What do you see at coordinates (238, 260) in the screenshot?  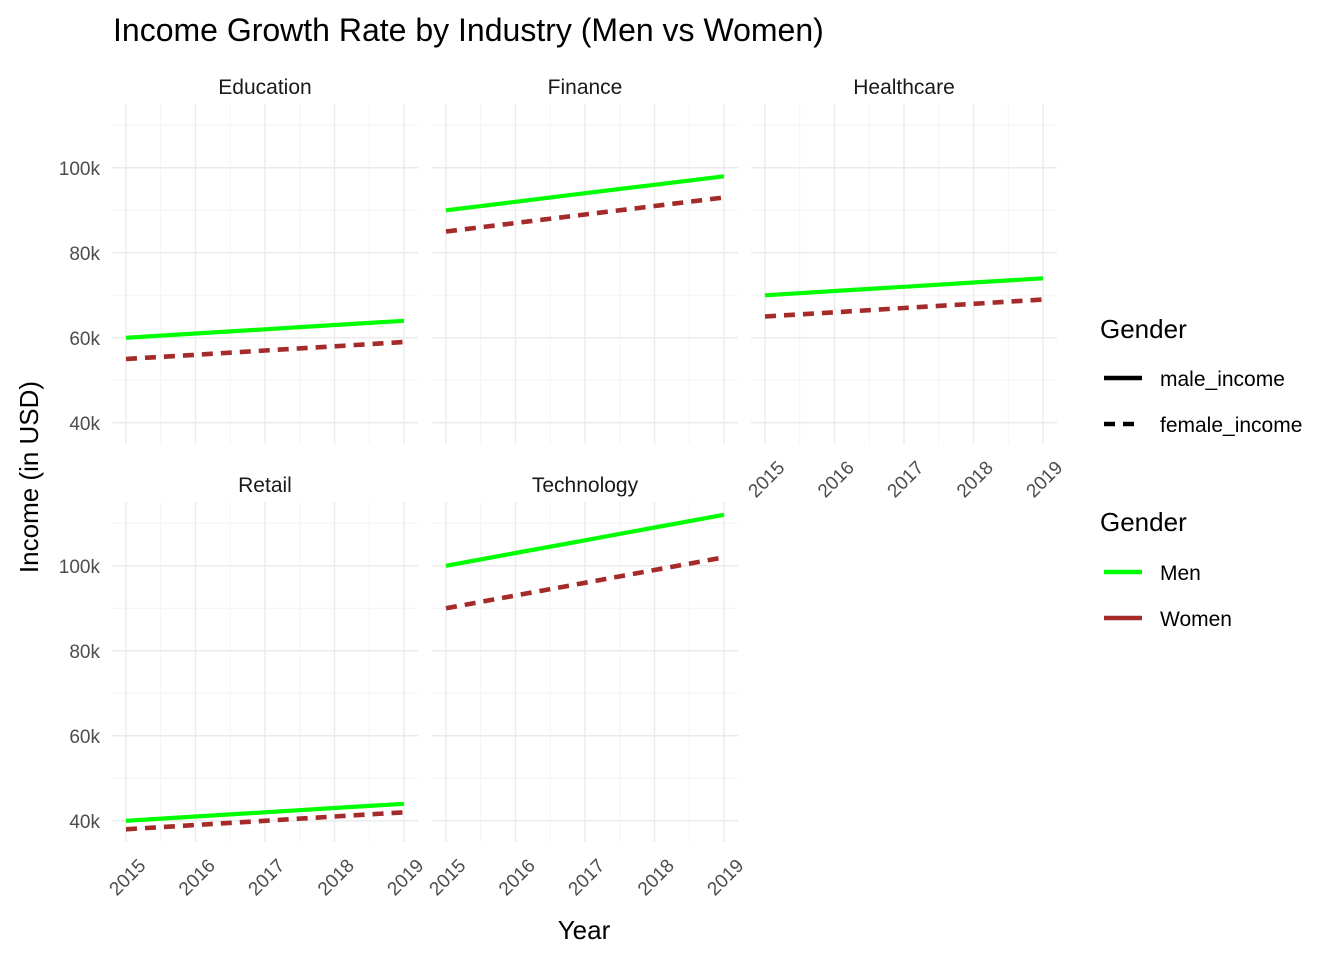 I see `facet-panel-education: Education 40k 60k 80k 100k` at bounding box center [238, 260].